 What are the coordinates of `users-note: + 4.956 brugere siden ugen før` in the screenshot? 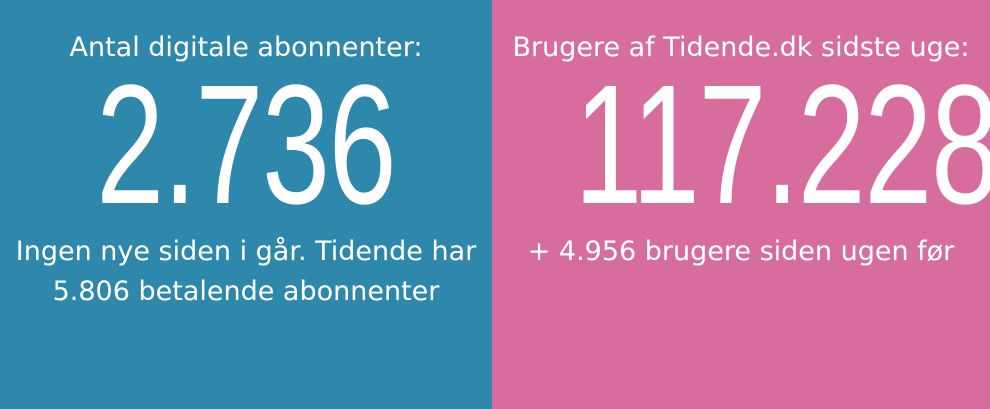 It's located at (741, 252).